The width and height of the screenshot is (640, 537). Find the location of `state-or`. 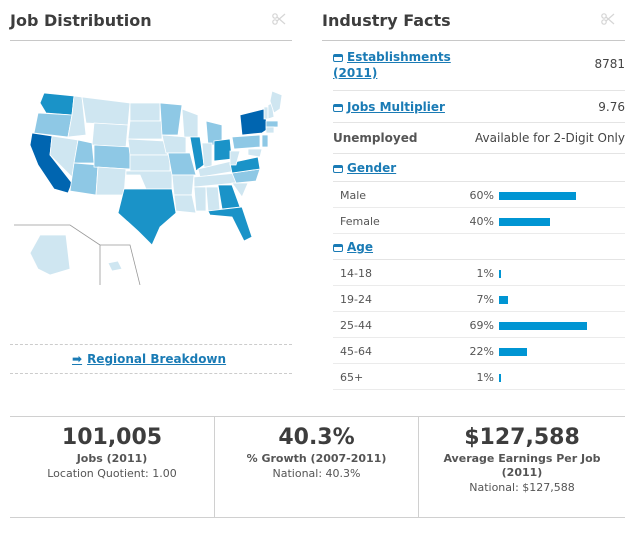

state-or is located at coordinates (53, 125).